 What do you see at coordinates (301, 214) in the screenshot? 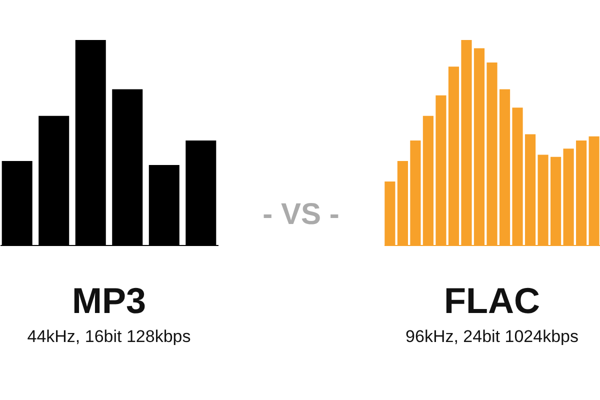
I see `text: - VS -` at bounding box center [301, 214].